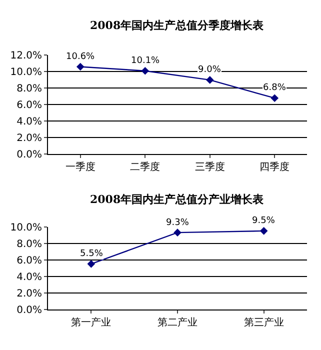 The image size is (321, 350). What do you see at coordinates (264, 322) in the screenshot?
I see `x-tick-label: 第三产业` at bounding box center [264, 322].